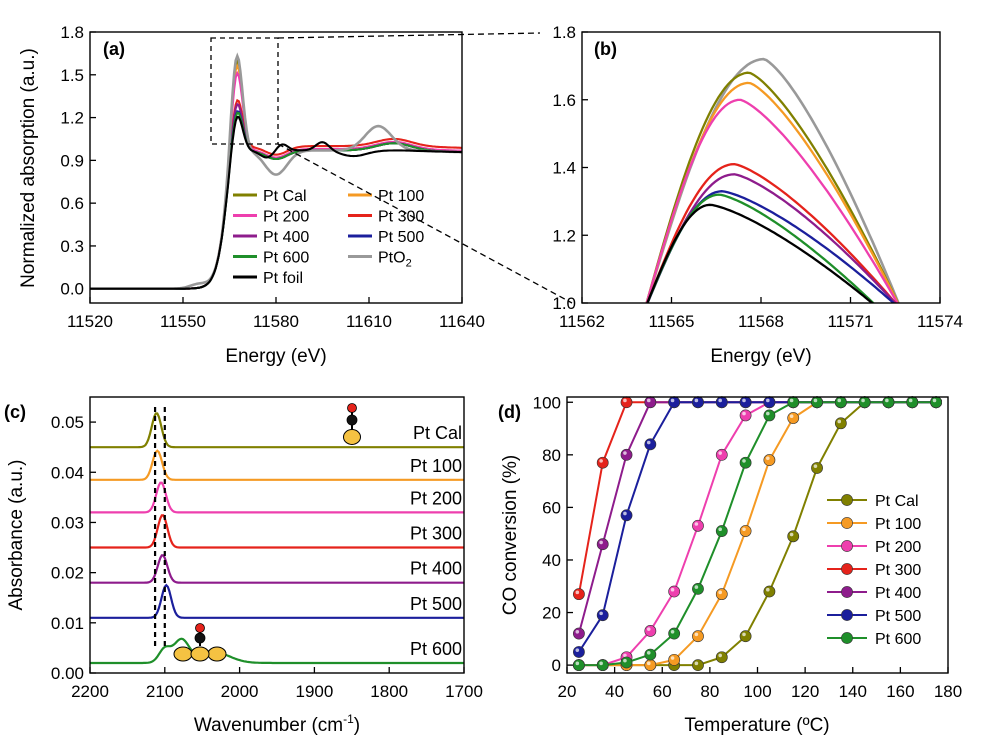 The height and width of the screenshot is (750, 982). What do you see at coordinates (564, 100) in the screenshot?
I see `panel-b-ytick-label: 1.6` at bounding box center [564, 100].